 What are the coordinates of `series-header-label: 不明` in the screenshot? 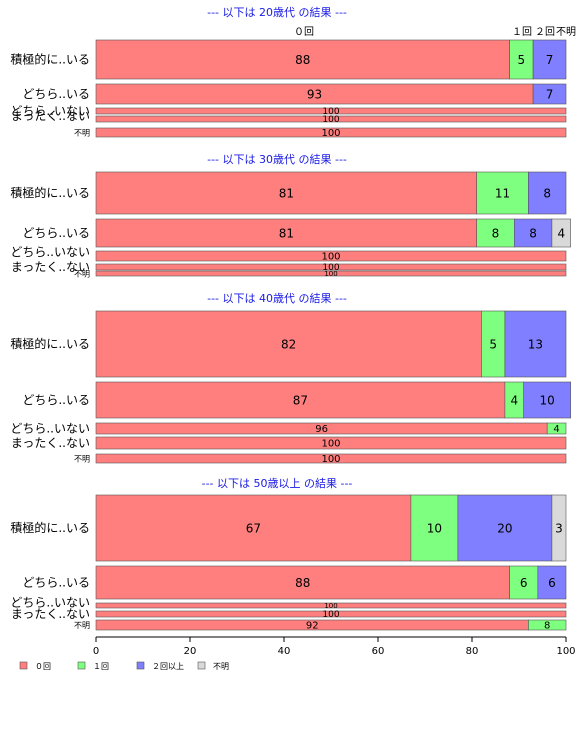 It's located at (566, 32).